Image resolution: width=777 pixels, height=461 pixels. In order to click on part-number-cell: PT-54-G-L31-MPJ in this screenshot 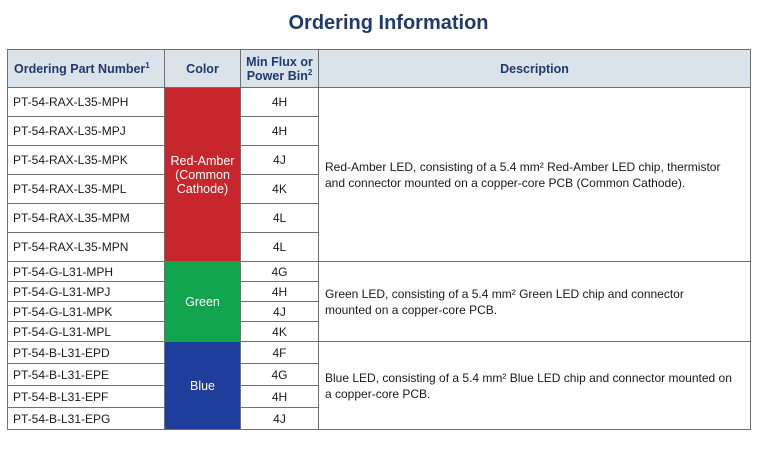, I will do `click(86, 291)`.